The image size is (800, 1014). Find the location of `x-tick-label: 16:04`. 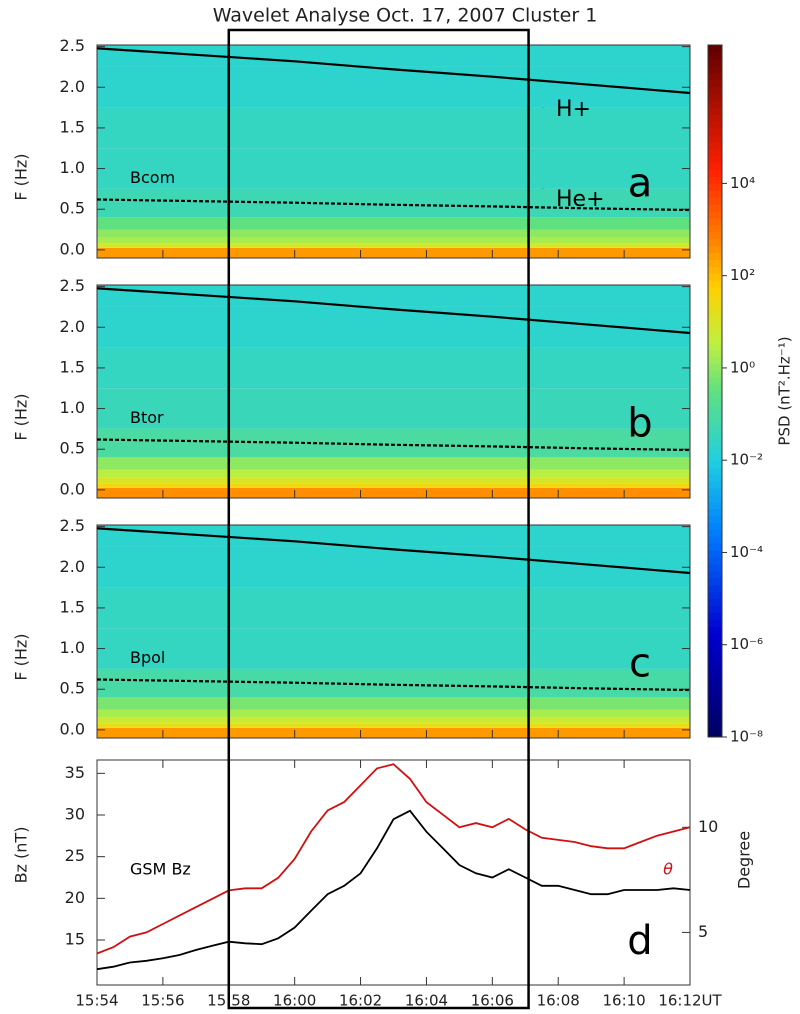

x-tick-label: 16:04 is located at coordinates (426, 1001).